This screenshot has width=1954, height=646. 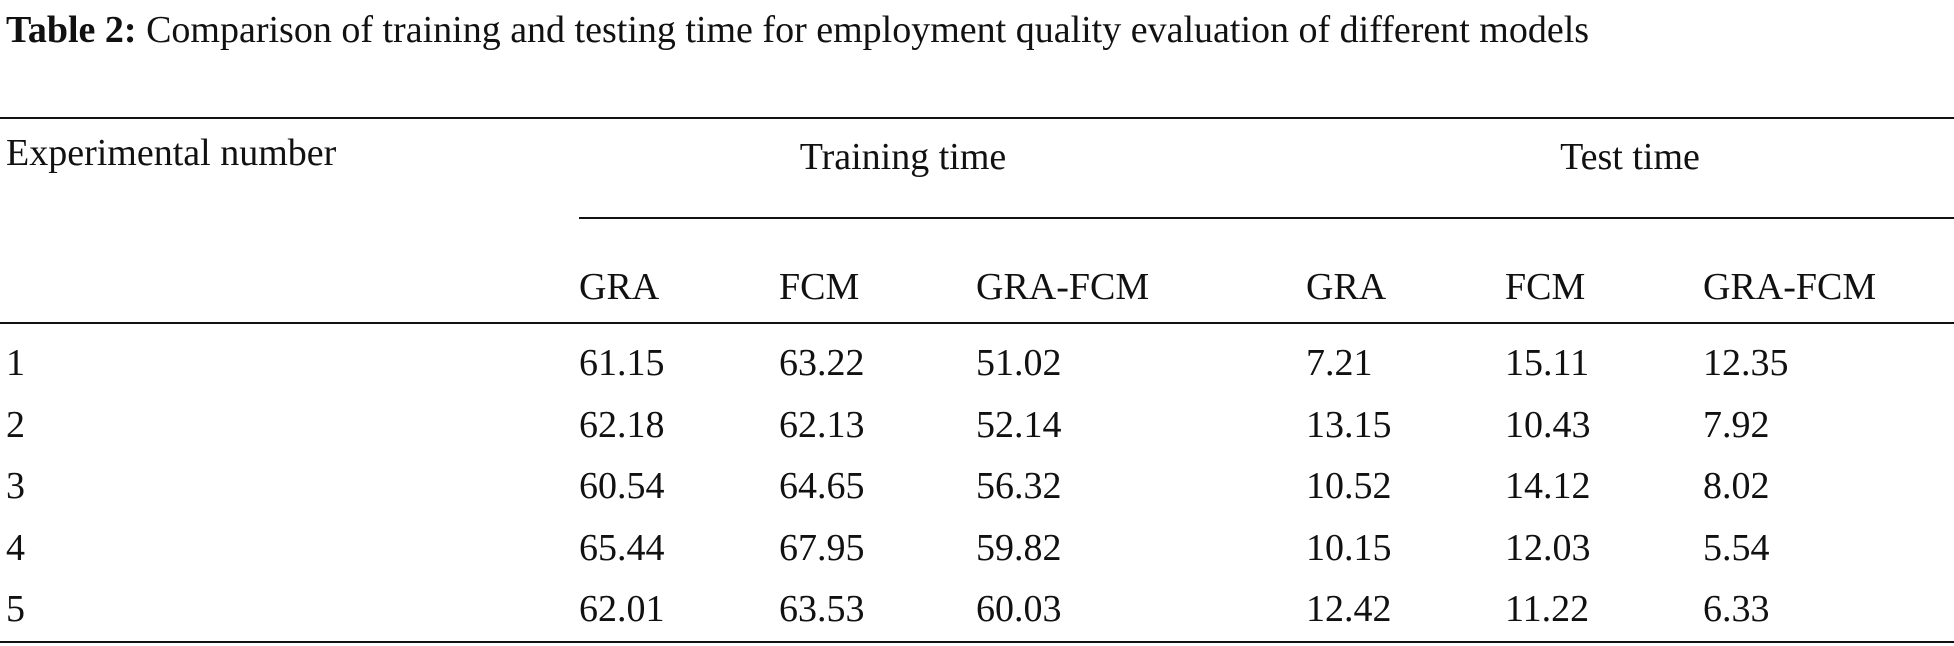 What do you see at coordinates (71, 30) in the screenshot?
I see `caption-label: Table 2:` at bounding box center [71, 30].